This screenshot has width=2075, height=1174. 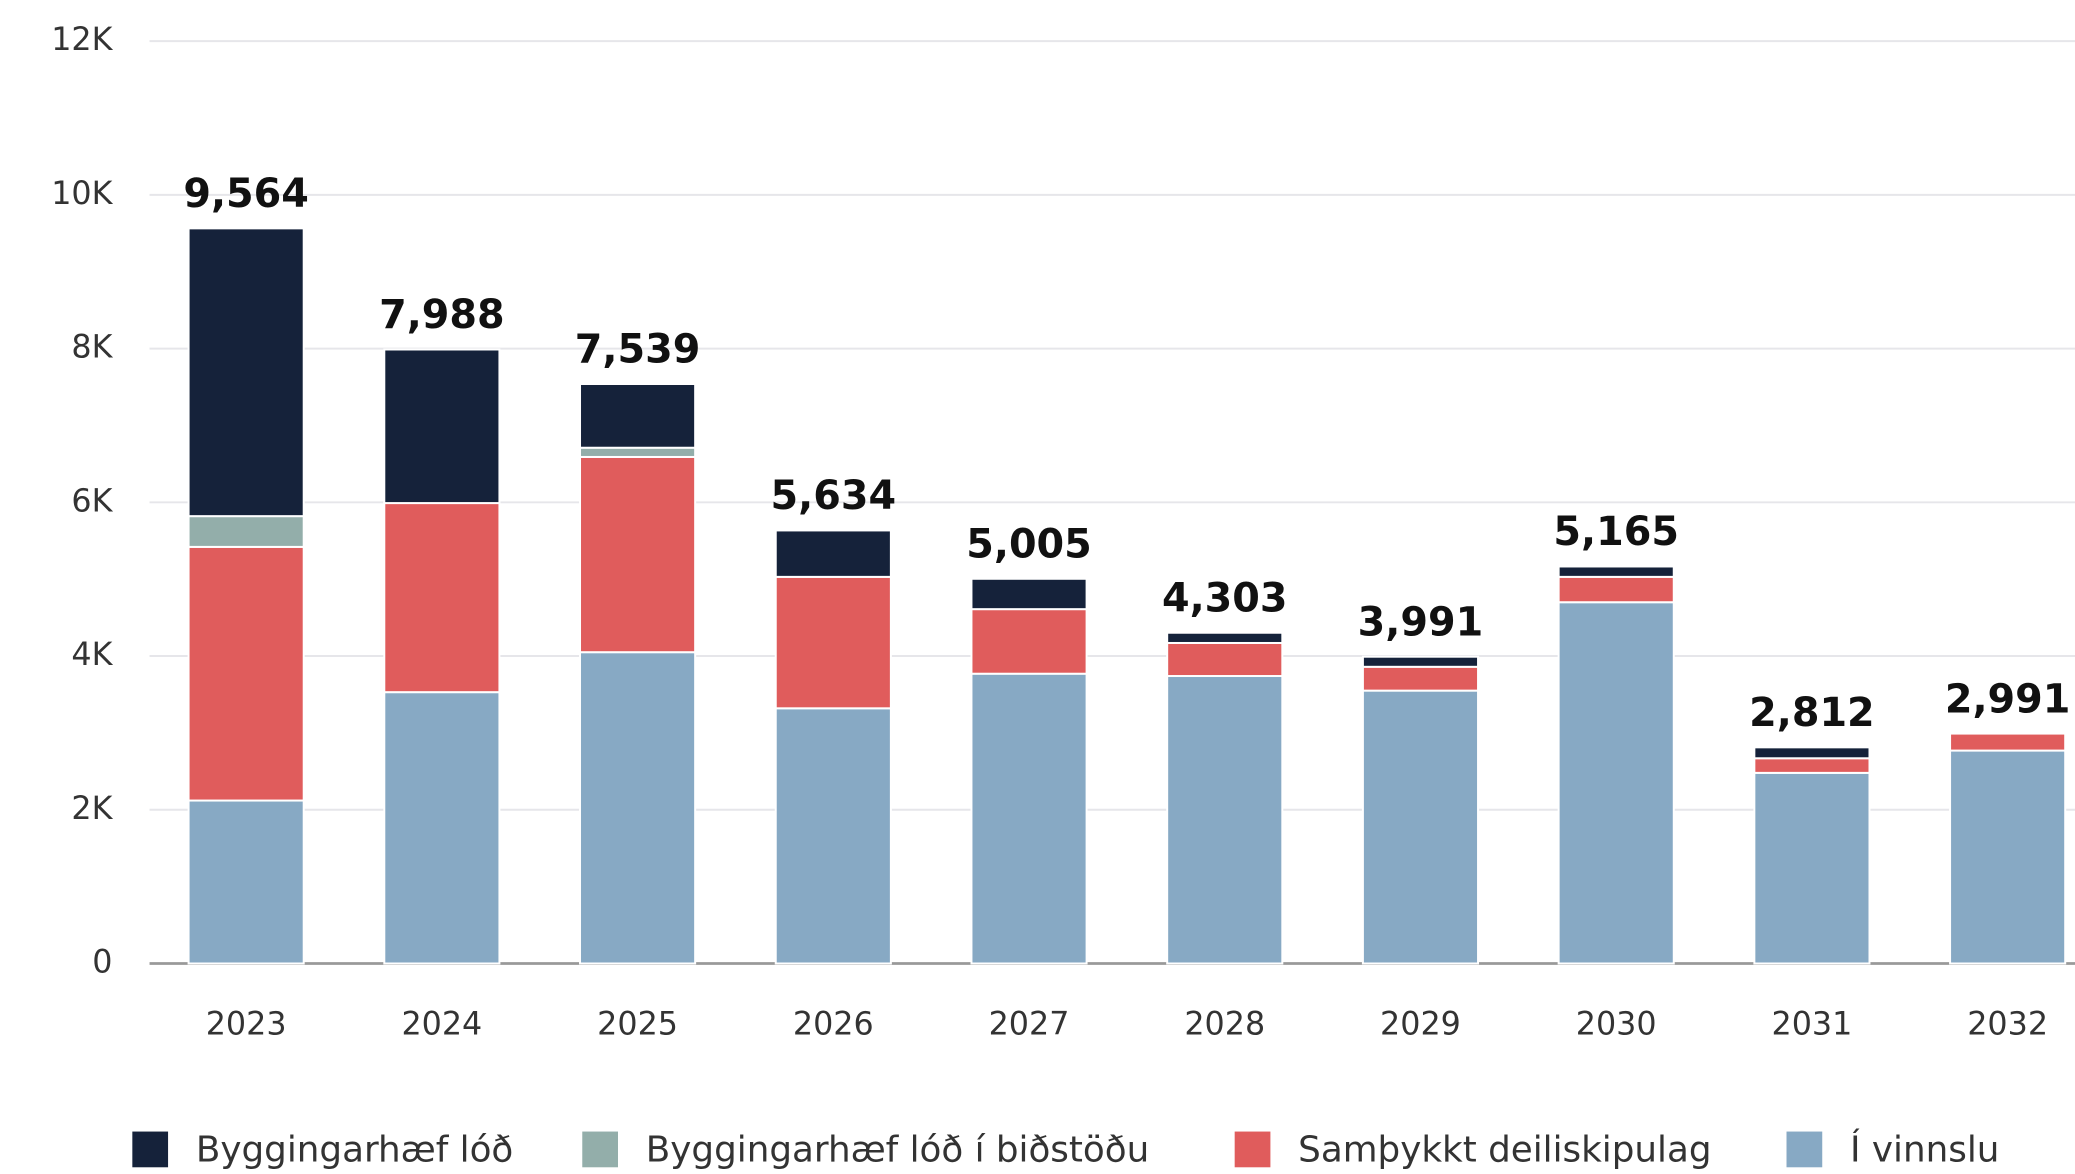 I want to click on total-label: 5,634, so click(x=834, y=496).